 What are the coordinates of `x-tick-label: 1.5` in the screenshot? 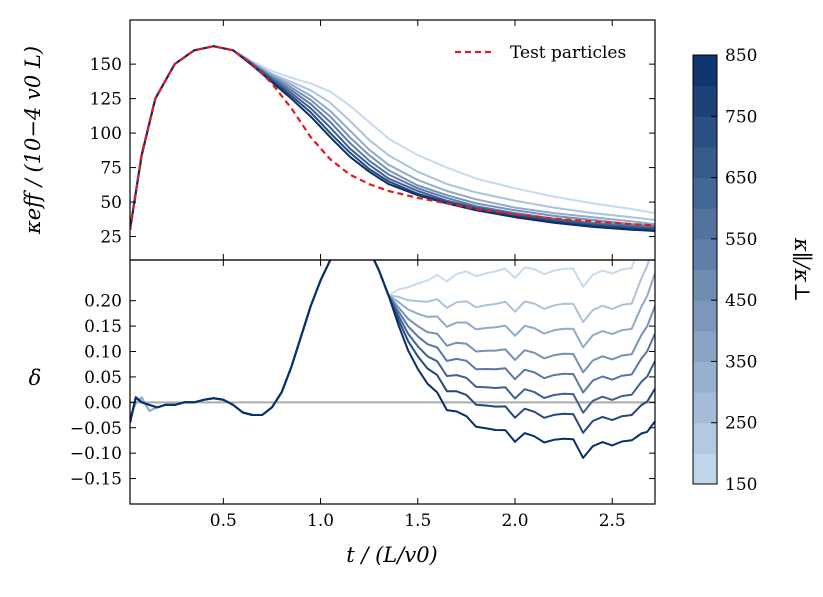 It's located at (417, 521).